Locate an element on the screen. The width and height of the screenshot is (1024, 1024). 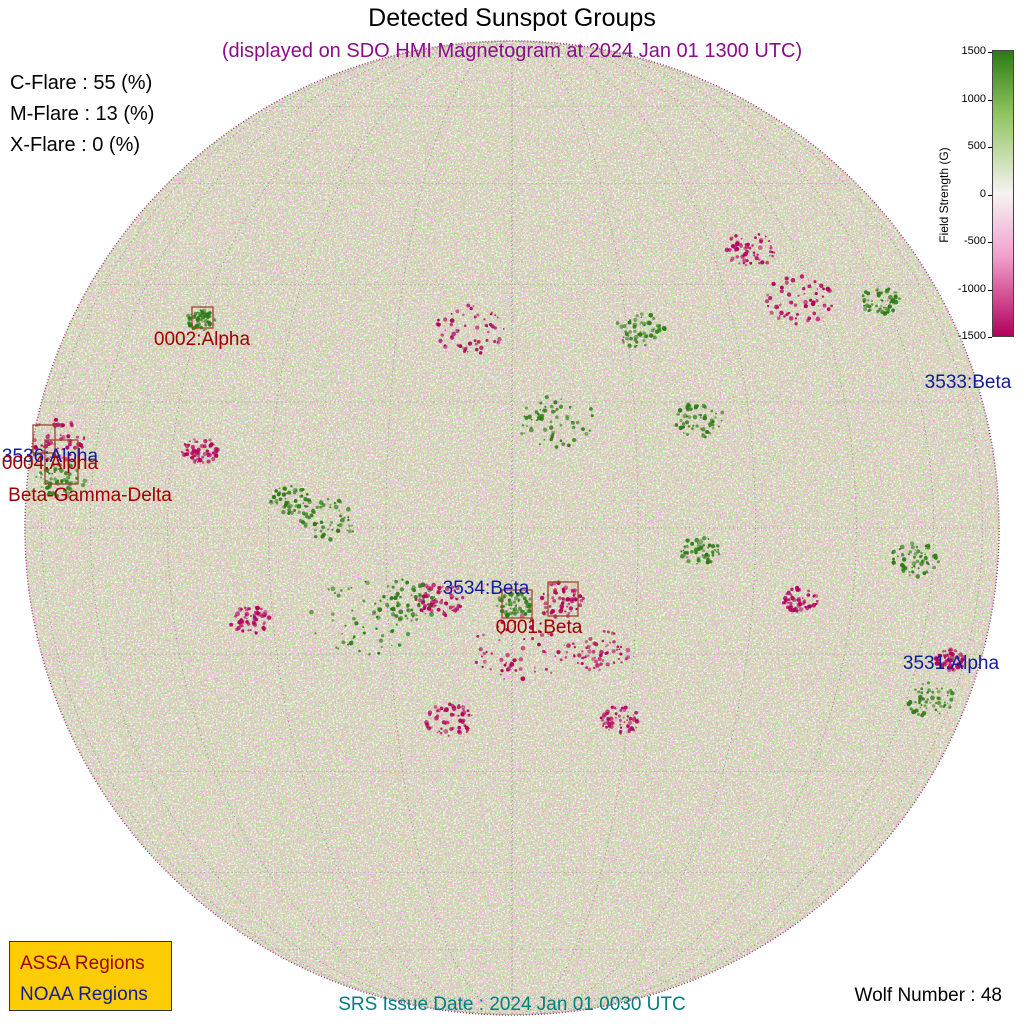
region-box is located at coordinates (44, 439).